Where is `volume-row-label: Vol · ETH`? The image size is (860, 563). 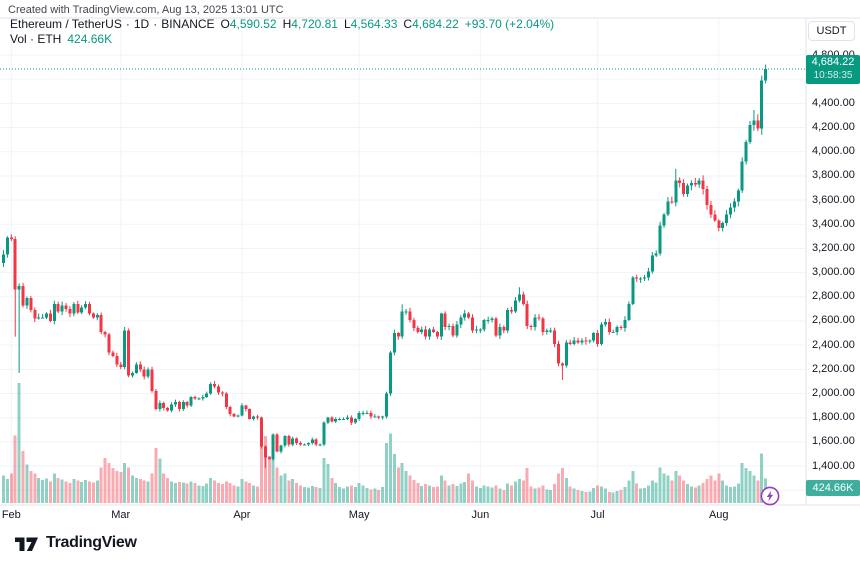
volume-row-label: Vol · ETH is located at coordinates (36, 39).